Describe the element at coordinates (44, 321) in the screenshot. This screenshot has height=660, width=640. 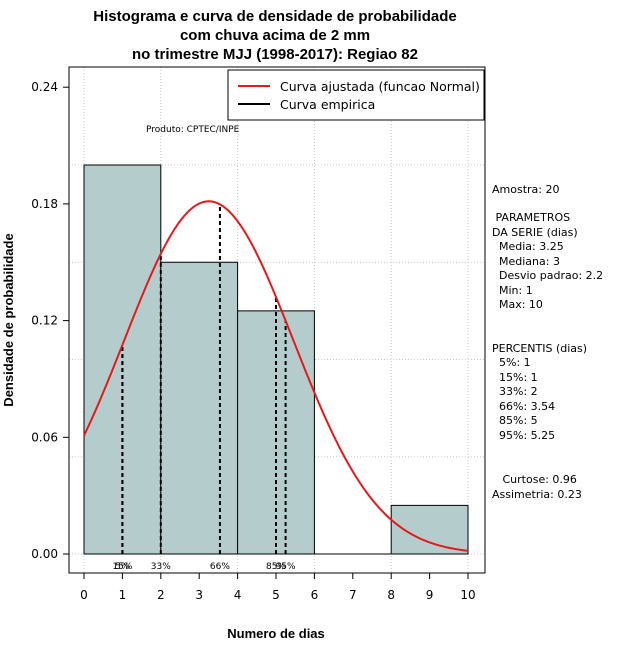
I see `y-tick-label-2: 0.12` at that location.